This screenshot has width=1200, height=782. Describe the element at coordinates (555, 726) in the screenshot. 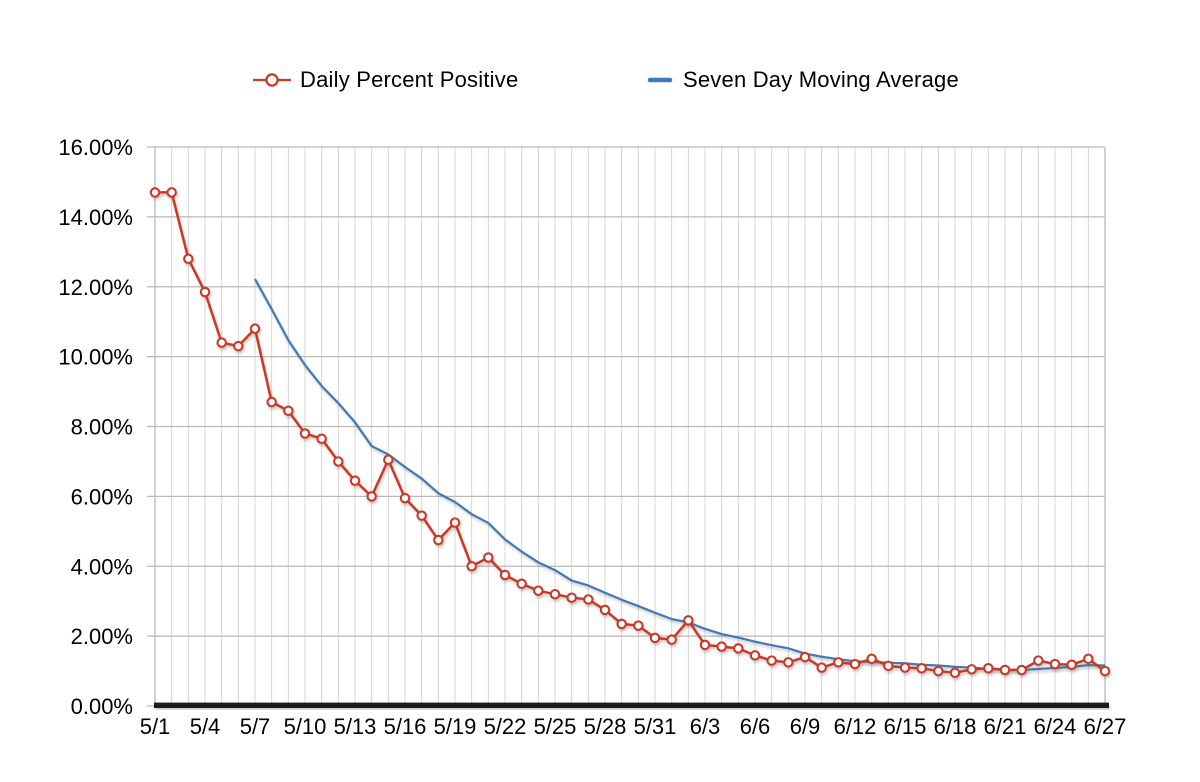

I see `x-axis-tick-label: 5/25` at that location.